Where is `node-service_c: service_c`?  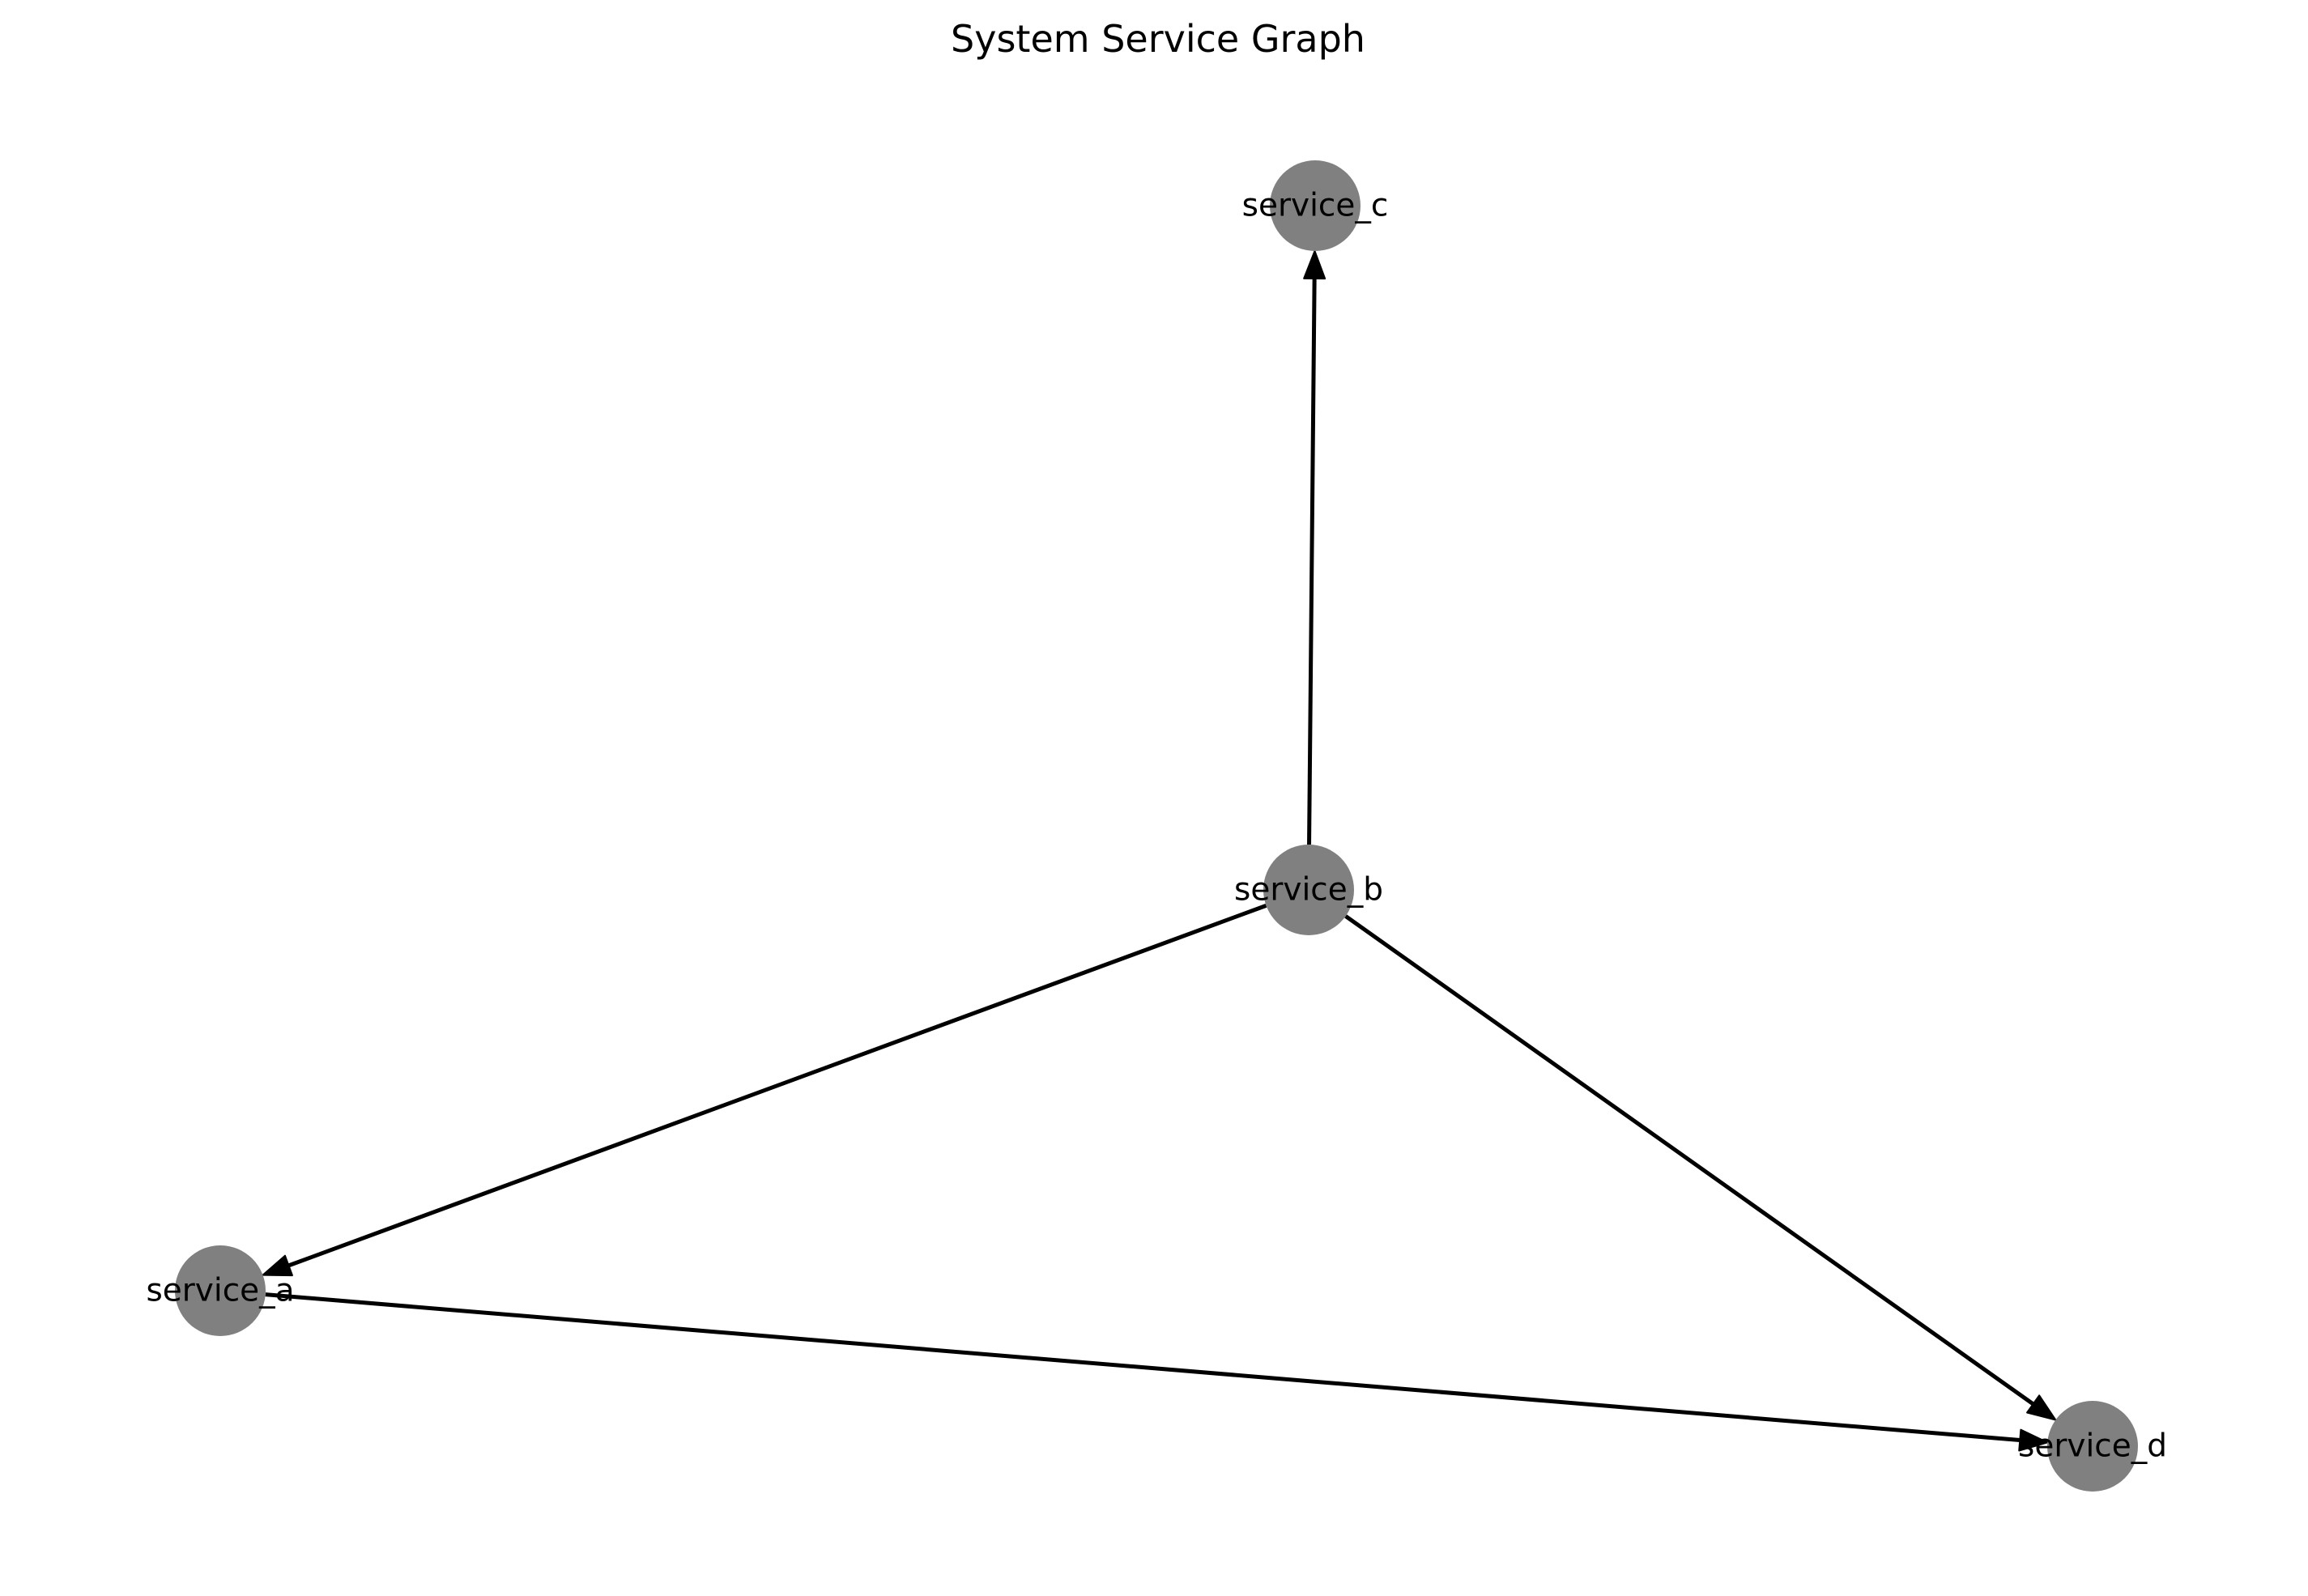 node-service_c: service_c is located at coordinates (1315, 205).